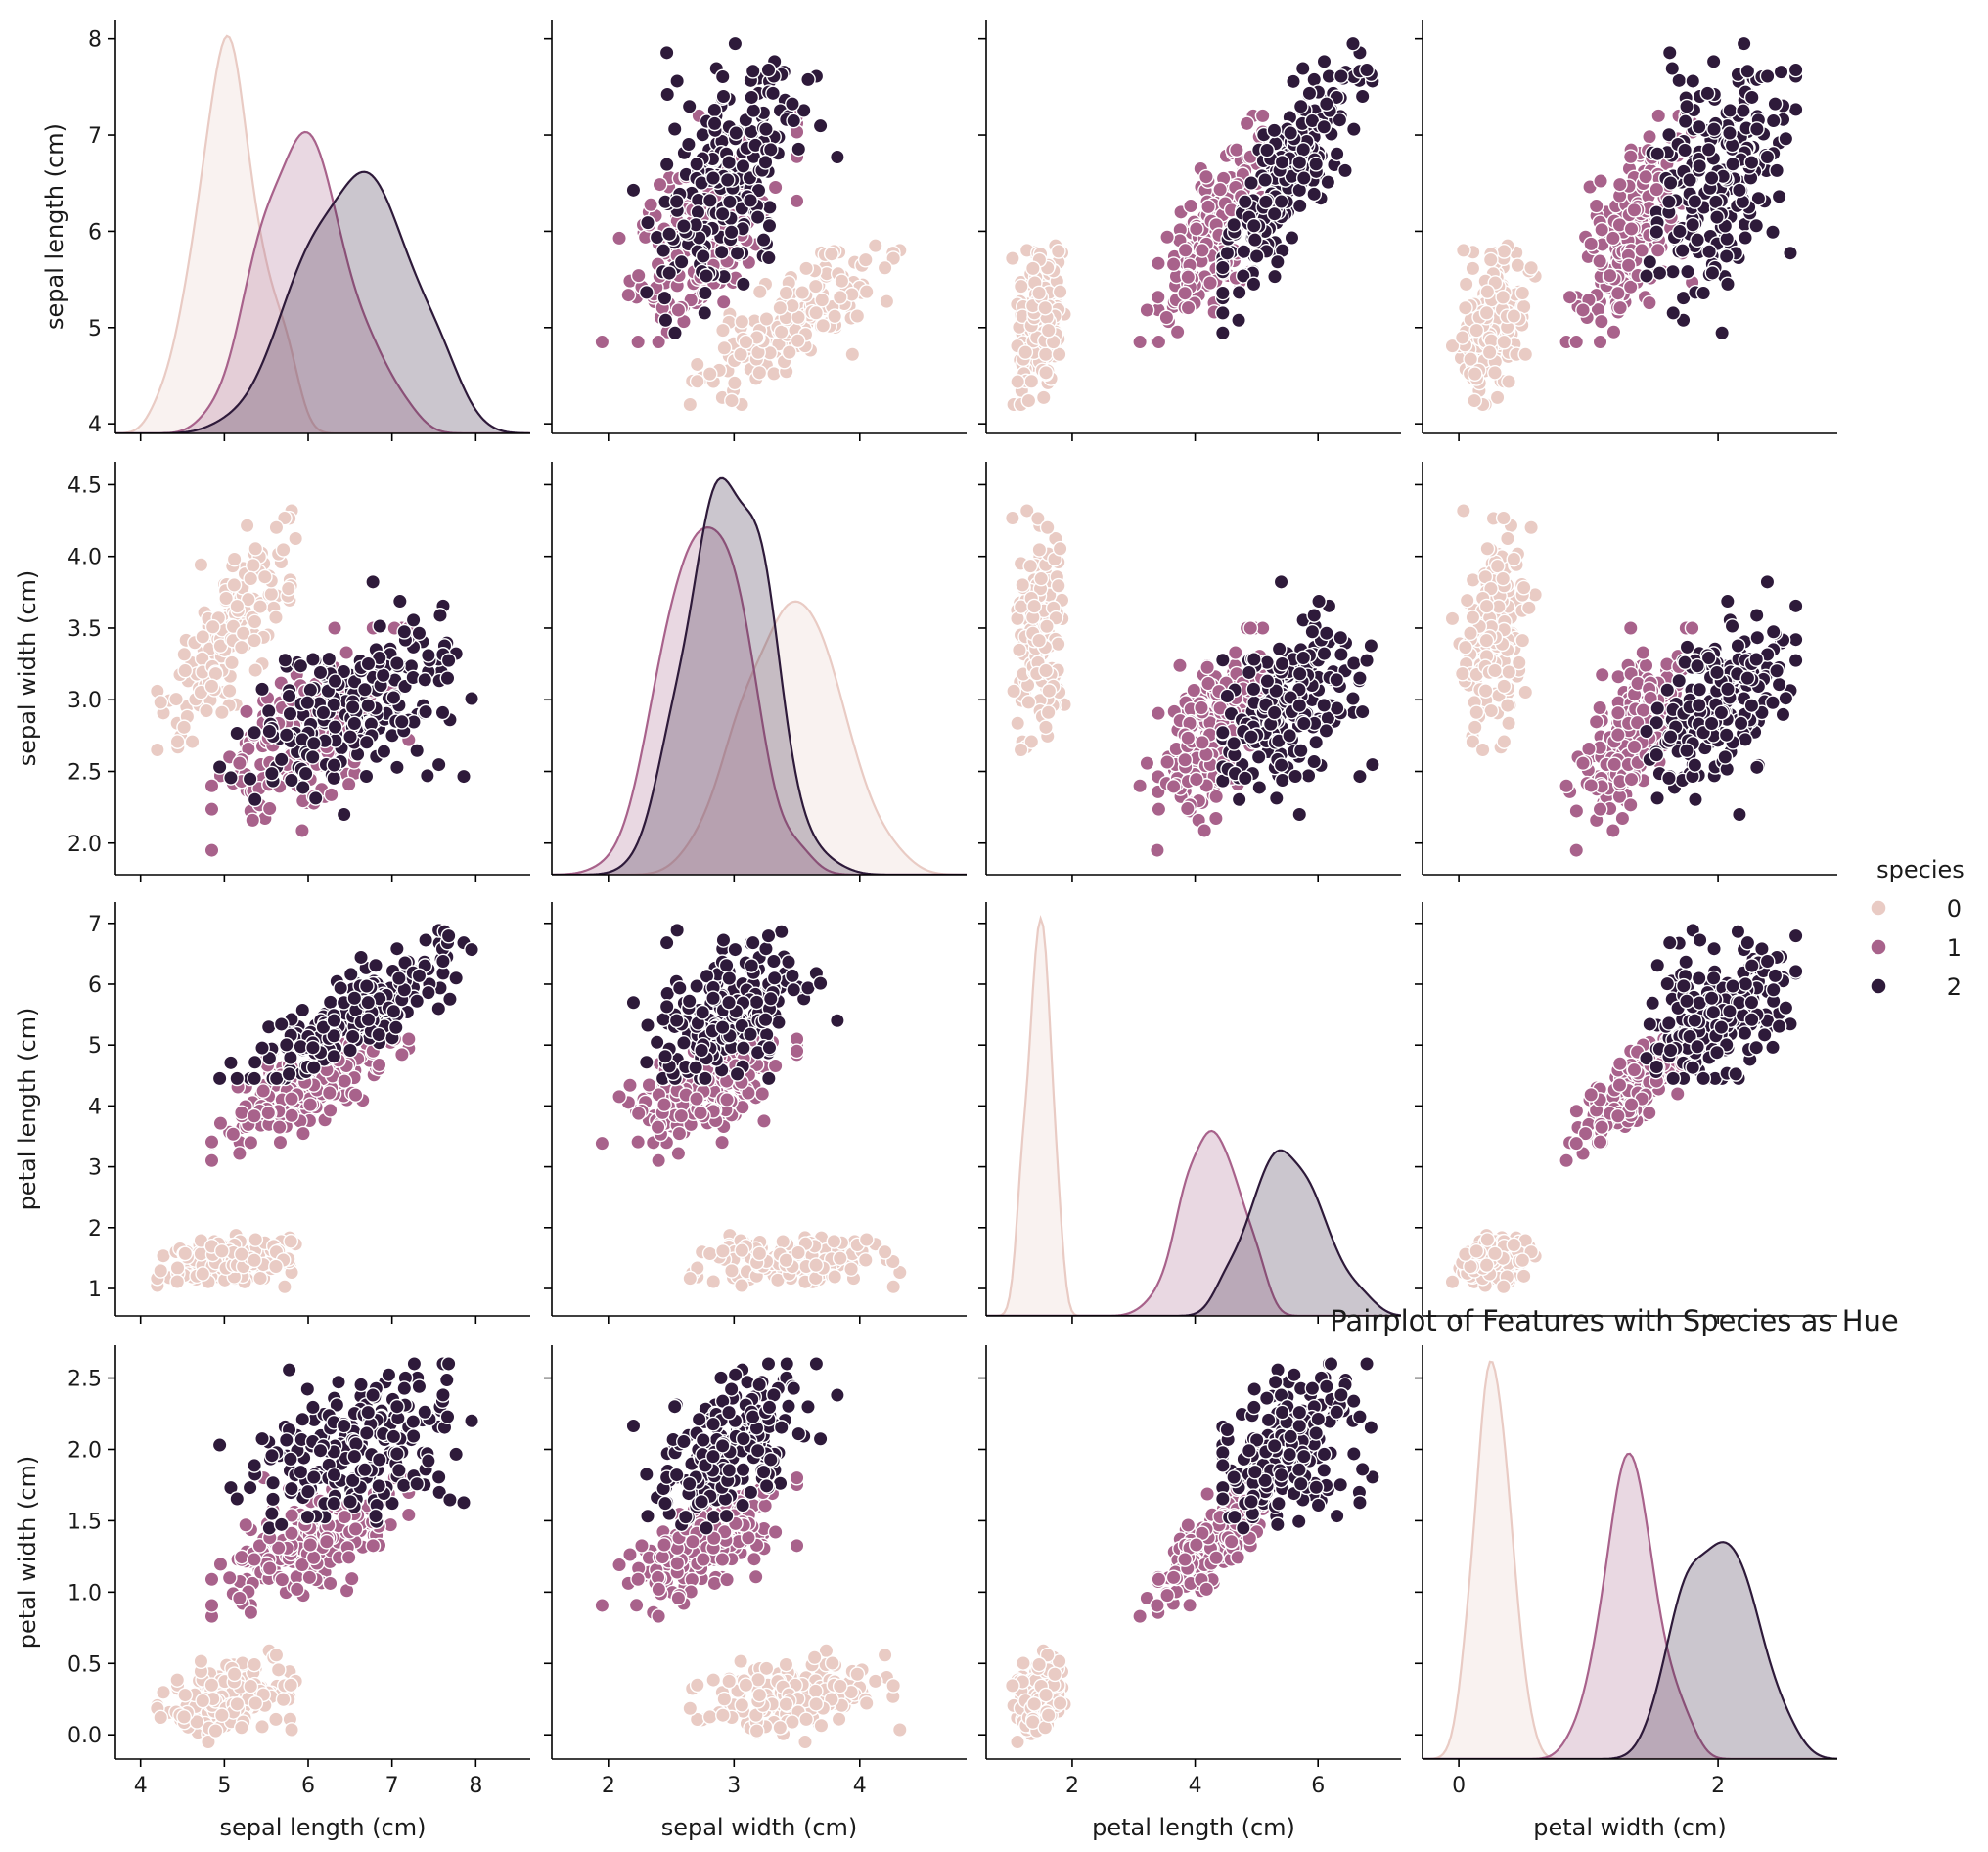 The image size is (1988, 1852). I want to click on y-tick-label: 6, so click(95, 985).